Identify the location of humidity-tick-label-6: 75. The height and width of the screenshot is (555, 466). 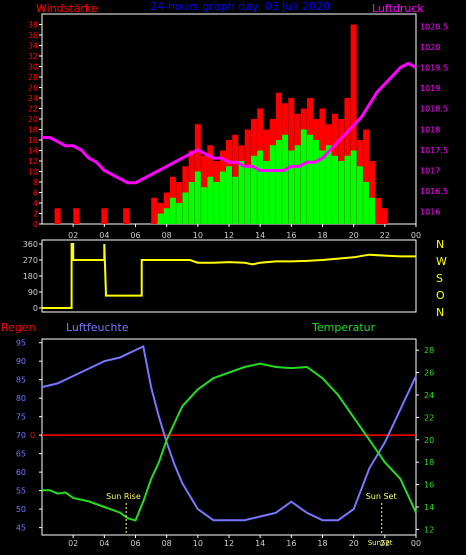
(21, 417).